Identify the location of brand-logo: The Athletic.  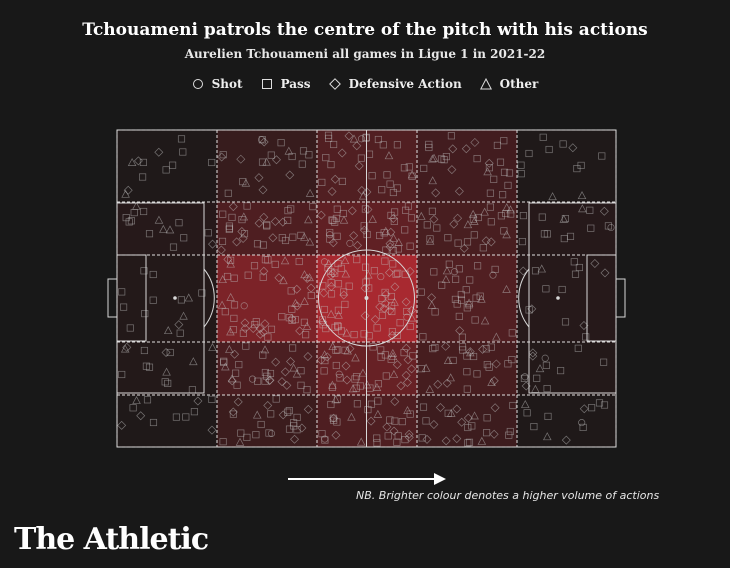
(111, 539).